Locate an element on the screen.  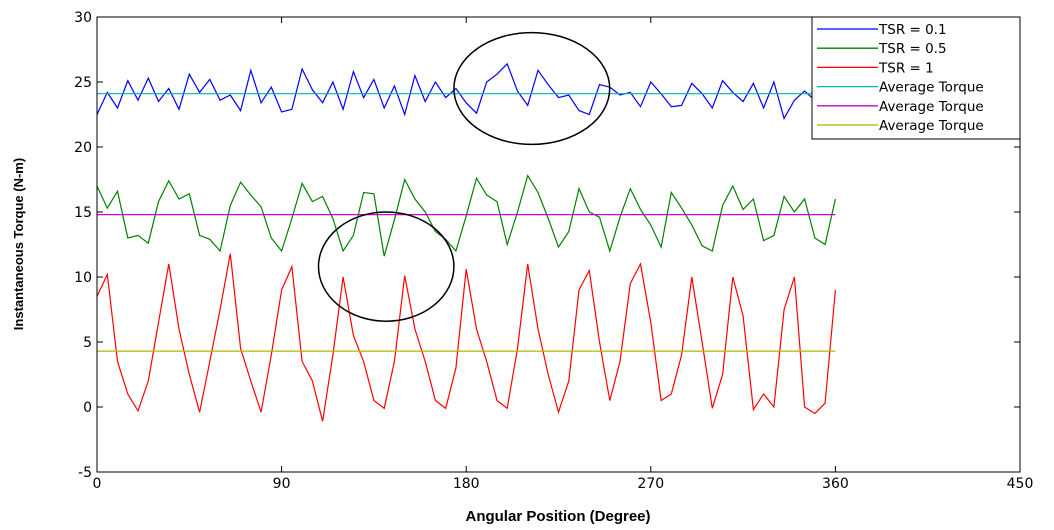
x-axis-label: Angular Position (Degree) is located at coordinates (557, 516).